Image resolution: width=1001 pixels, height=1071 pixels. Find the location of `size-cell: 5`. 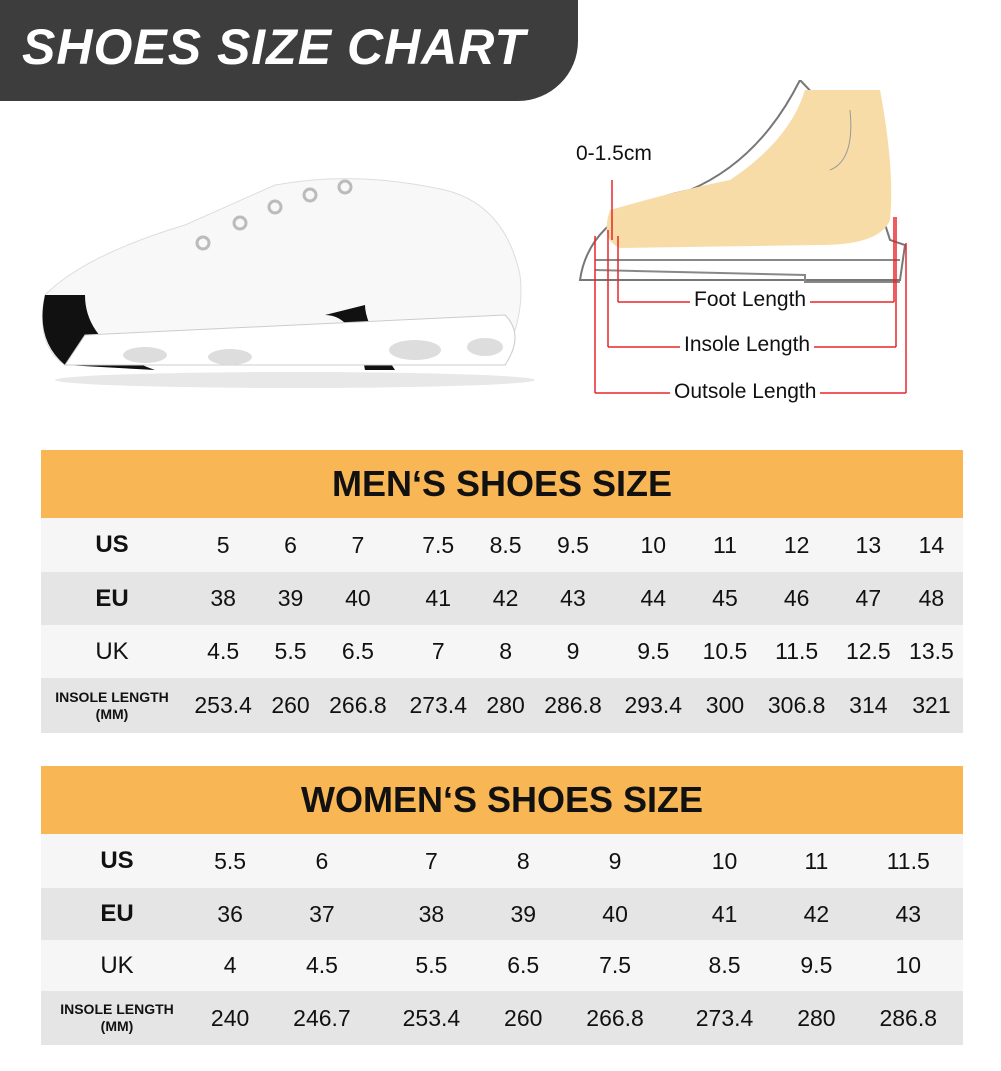

size-cell: 5 is located at coordinates (223, 545).